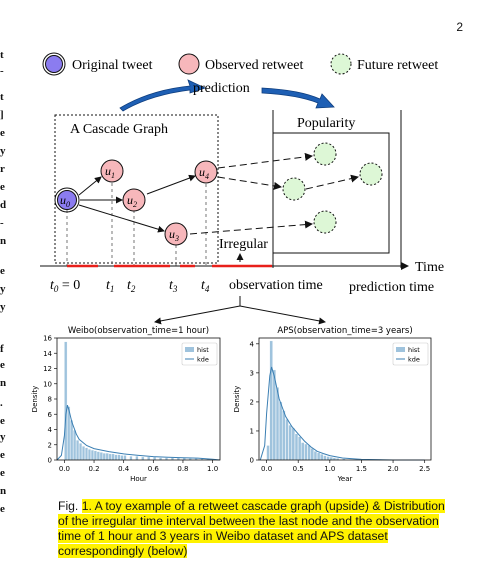  I want to click on margin-fragment: ], so click(2, 115).